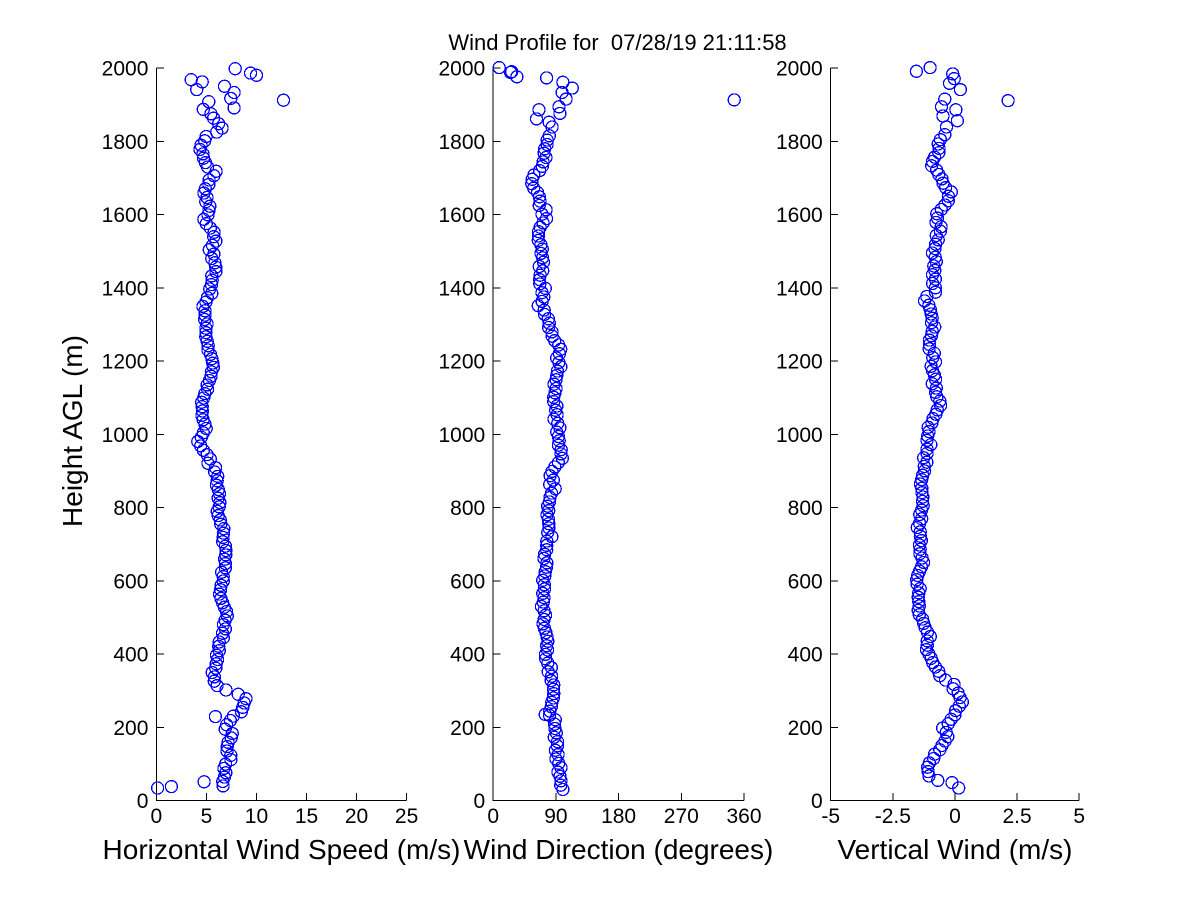 Image resolution: width=1200 pixels, height=905 pixels. What do you see at coordinates (306, 816) in the screenshot?
I see `svg-text: 15` at bounding box center [306, 816].